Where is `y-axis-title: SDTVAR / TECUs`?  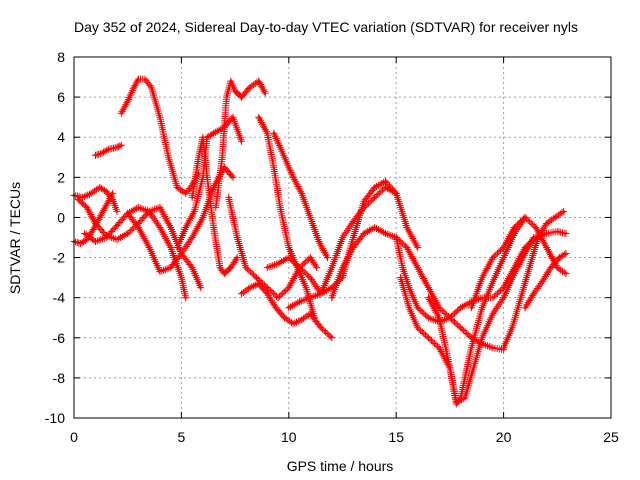
y-axis-title: SDTVAR / TECUs is located at coordinates (15, 238).